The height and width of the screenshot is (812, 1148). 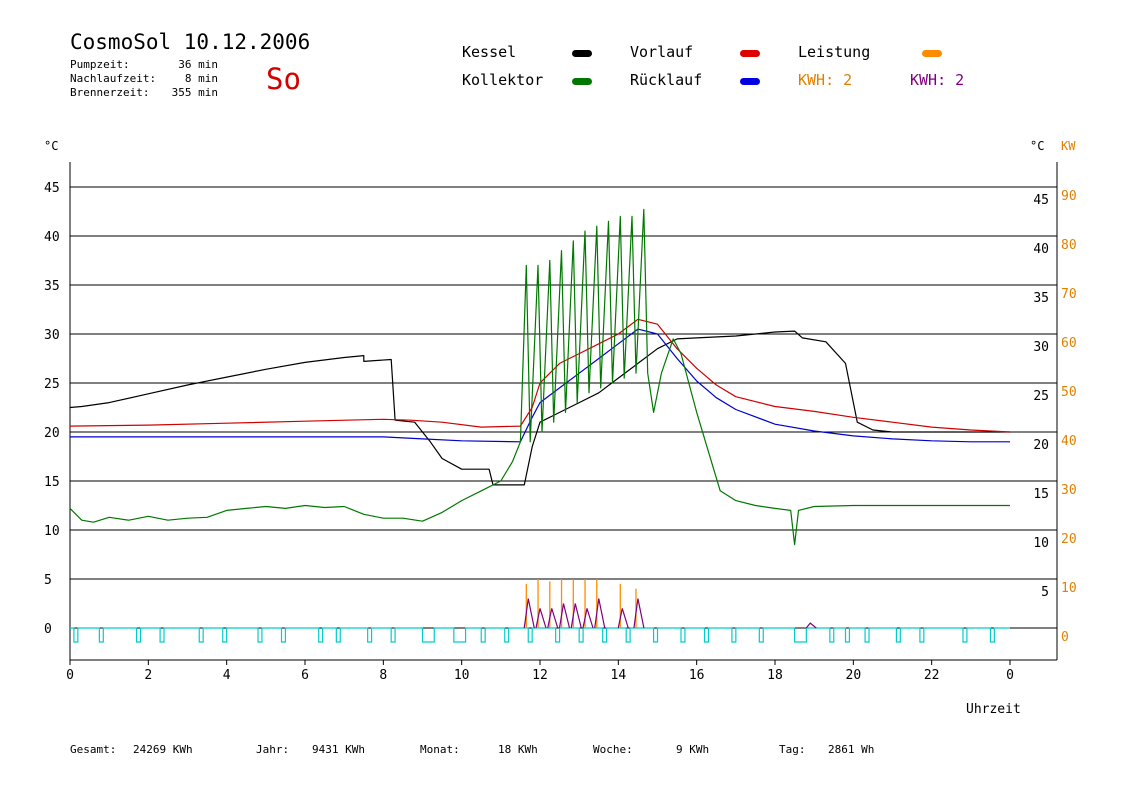 I want to click on monat-value: 18 KWh, so click(x=518, y=749).